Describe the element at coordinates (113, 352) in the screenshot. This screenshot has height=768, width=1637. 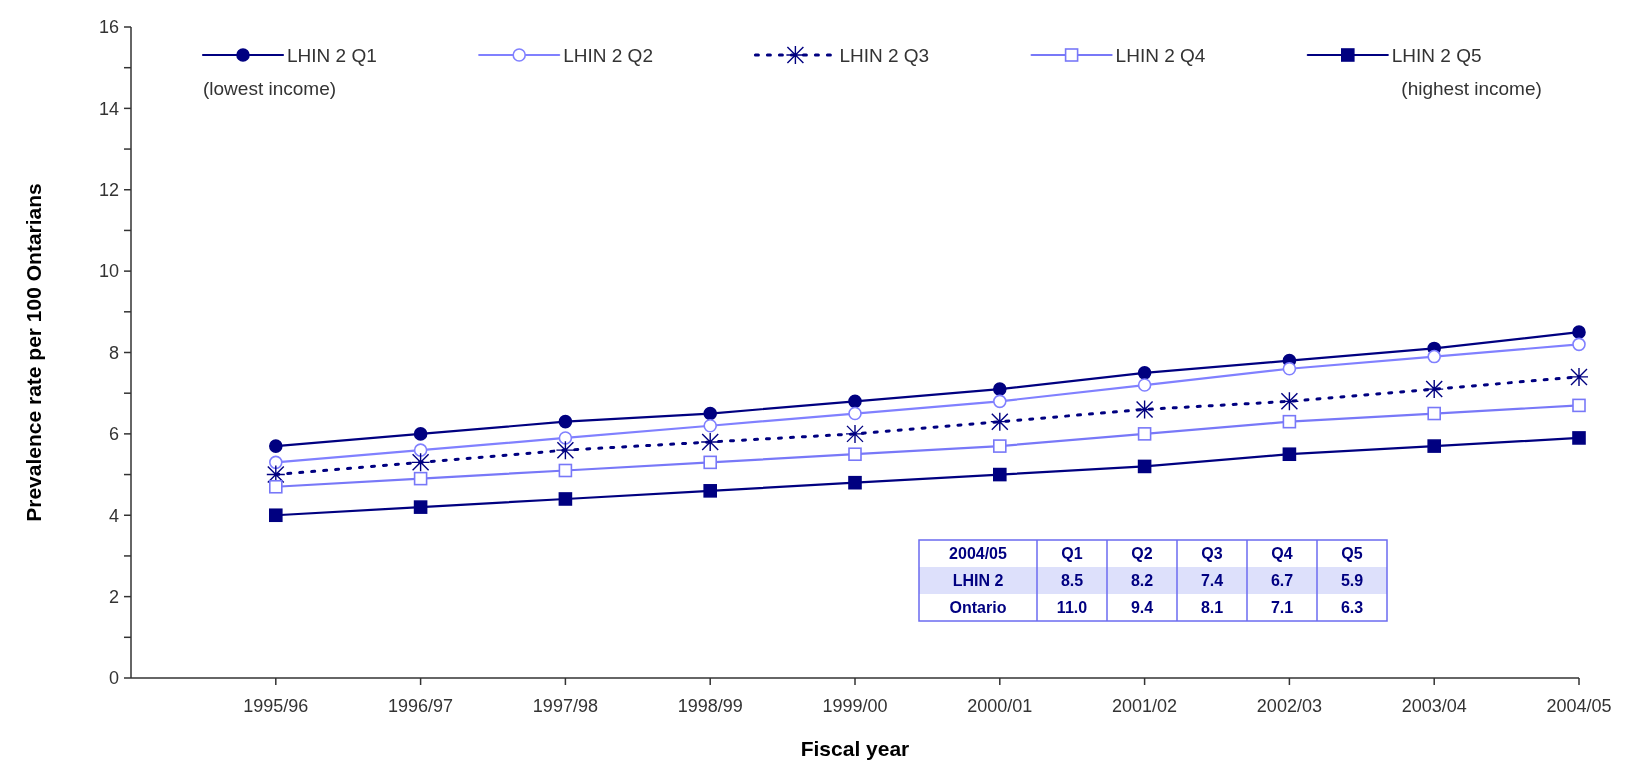
I see `y-tick-label: 8` at that location.